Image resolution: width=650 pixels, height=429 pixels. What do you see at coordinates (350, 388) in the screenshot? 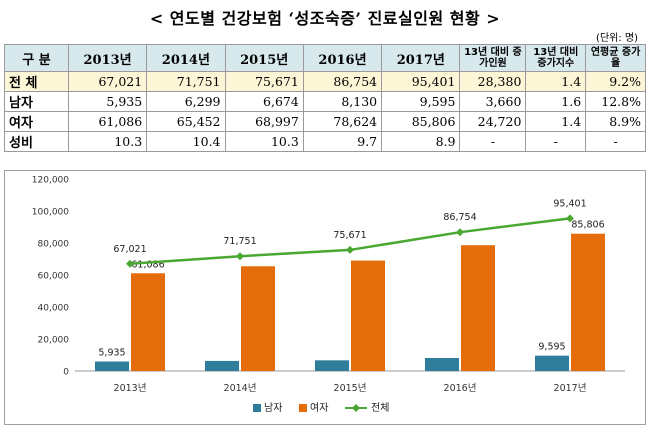
I see `x-tick-label: 2015년` at bounding box center [350, 388].